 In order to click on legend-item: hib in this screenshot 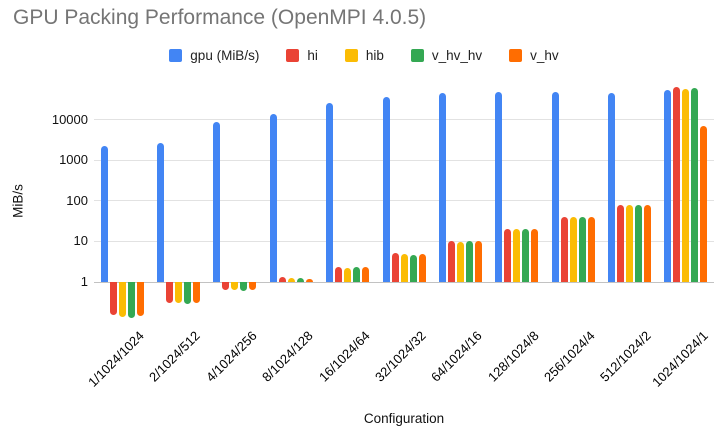, I will do `click(364, 55)`.